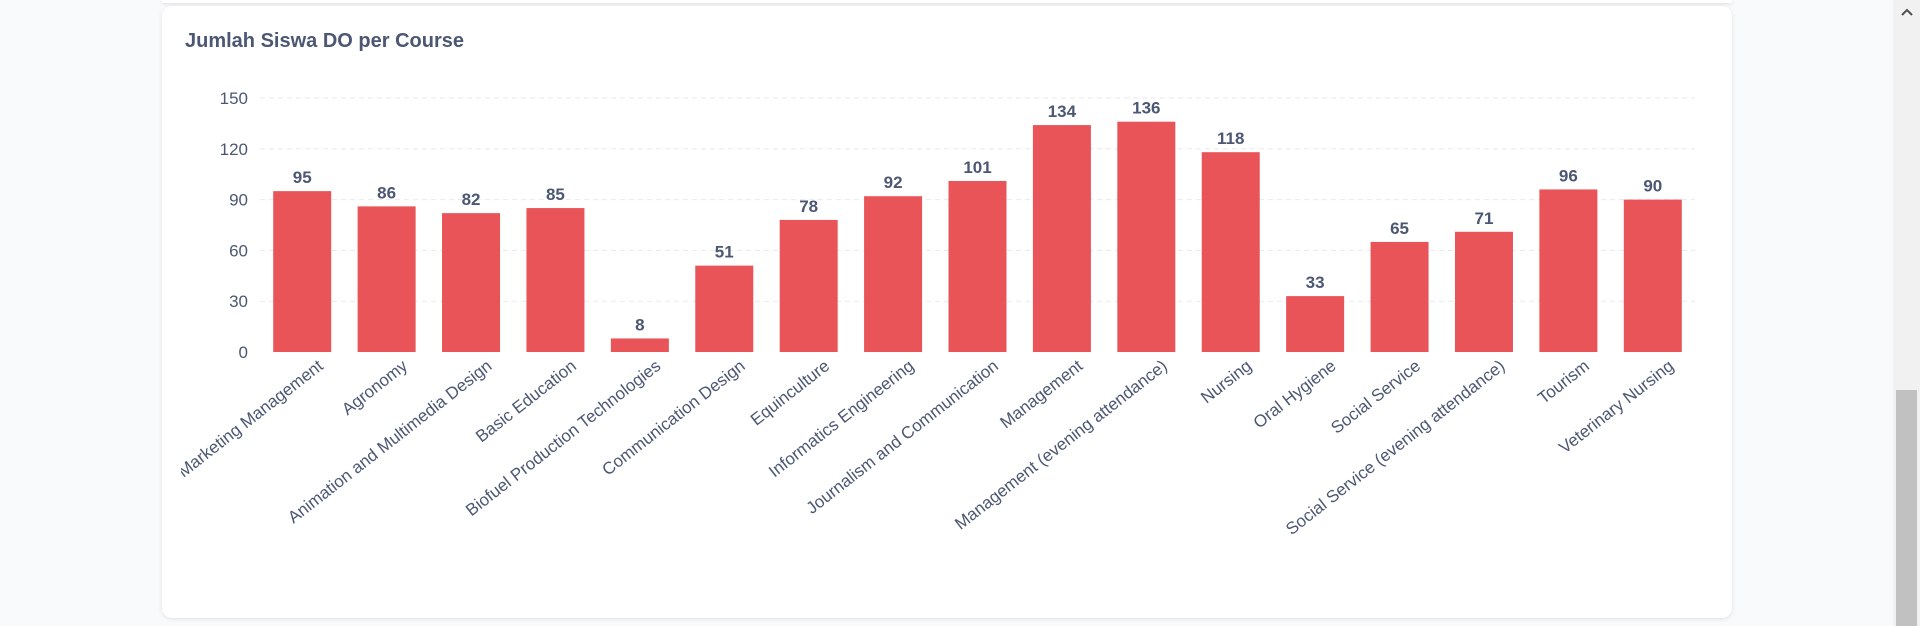 The width and height of the screenshot is (1920, 626). I want to click on x-tick-label: Tourism, so click(1563, 382).